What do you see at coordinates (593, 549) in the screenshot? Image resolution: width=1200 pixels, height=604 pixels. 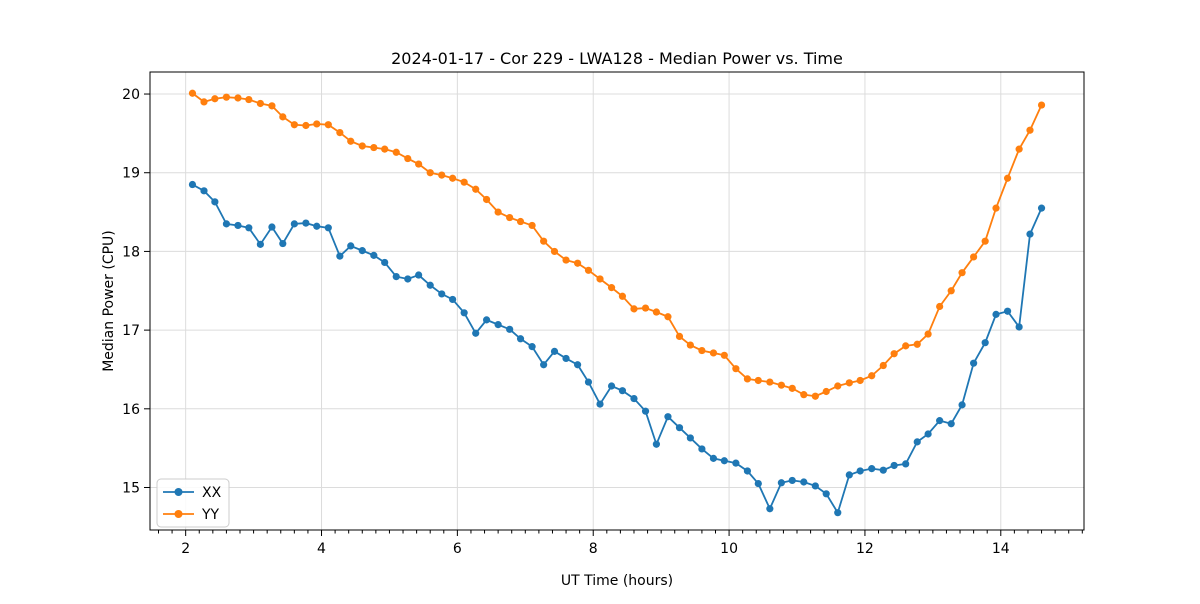 I see `x-tick-label: 8` at bounding box center [593, 549].